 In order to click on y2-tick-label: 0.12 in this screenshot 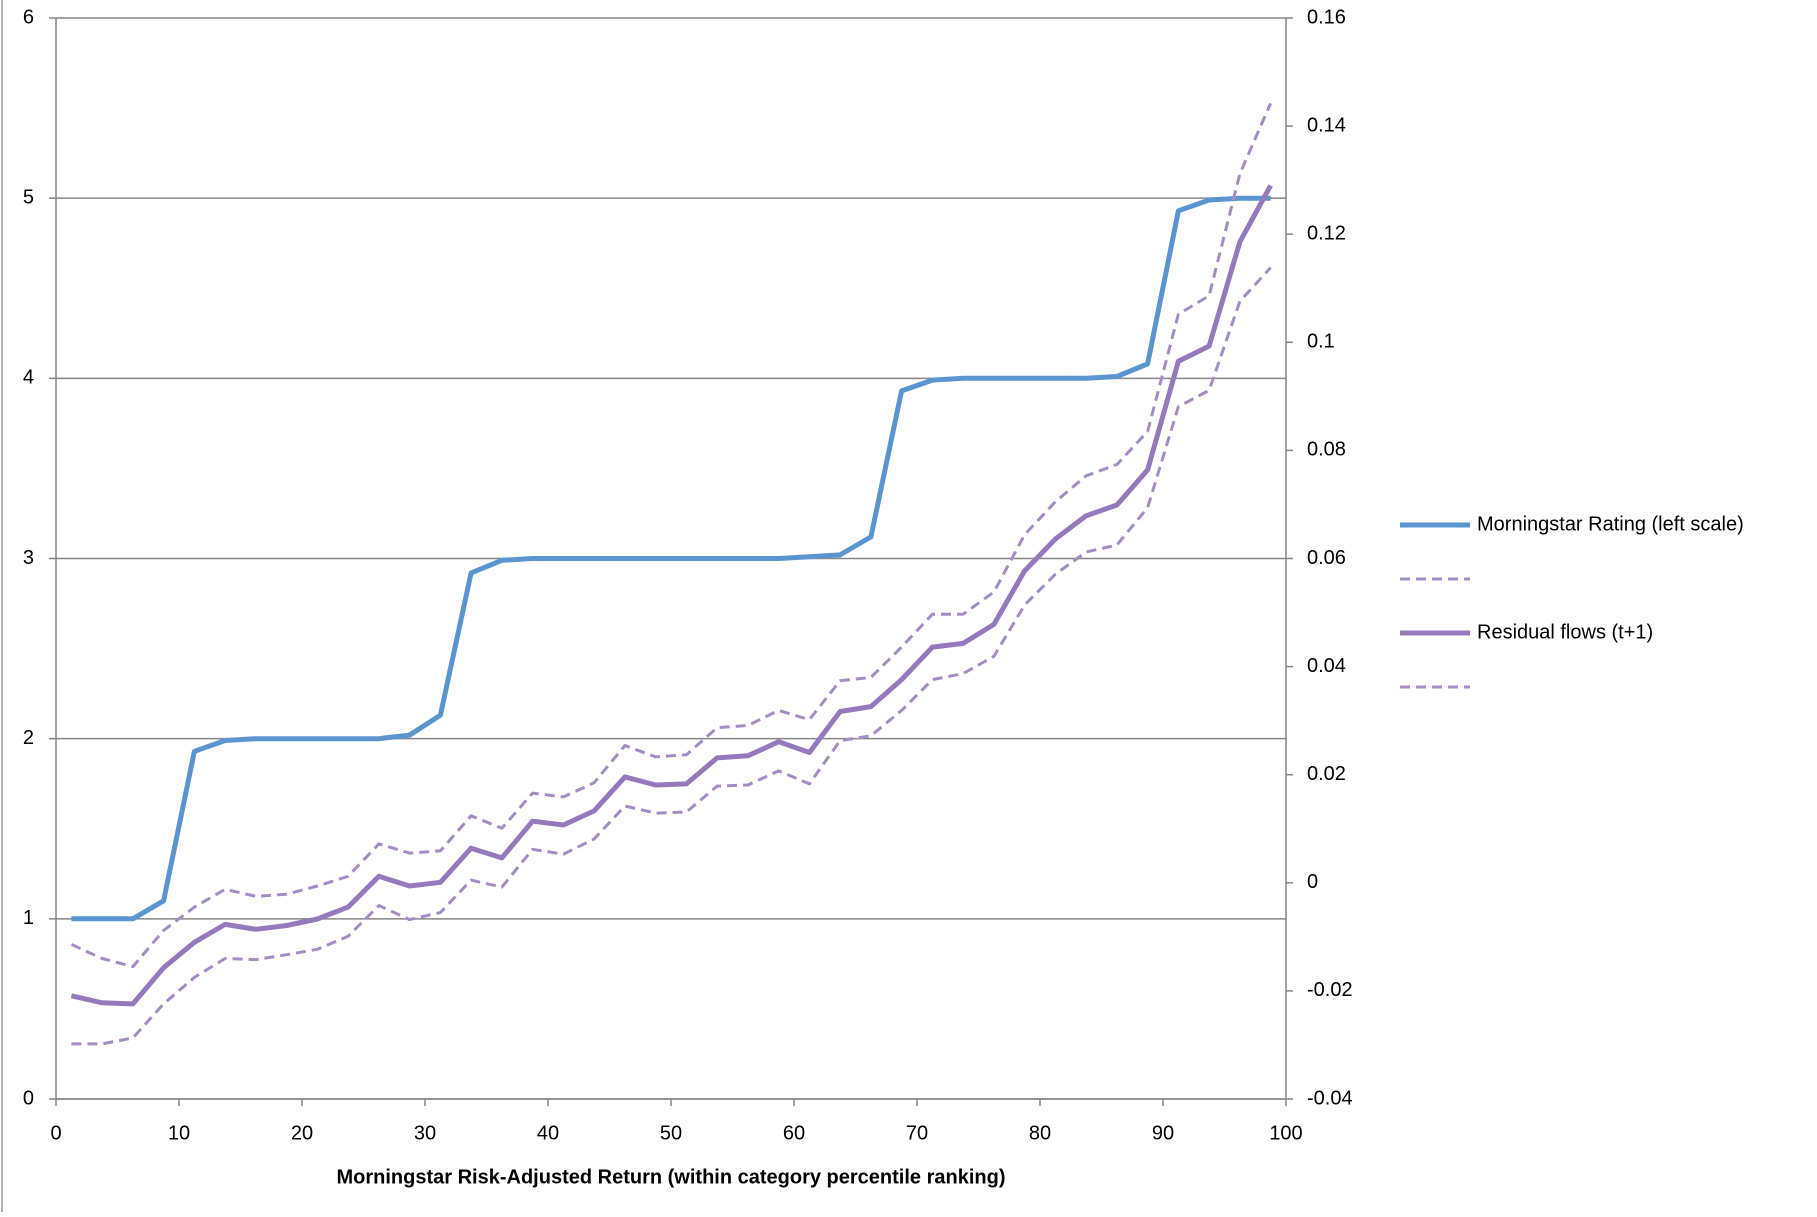, I will do `click(1326, 233)`.